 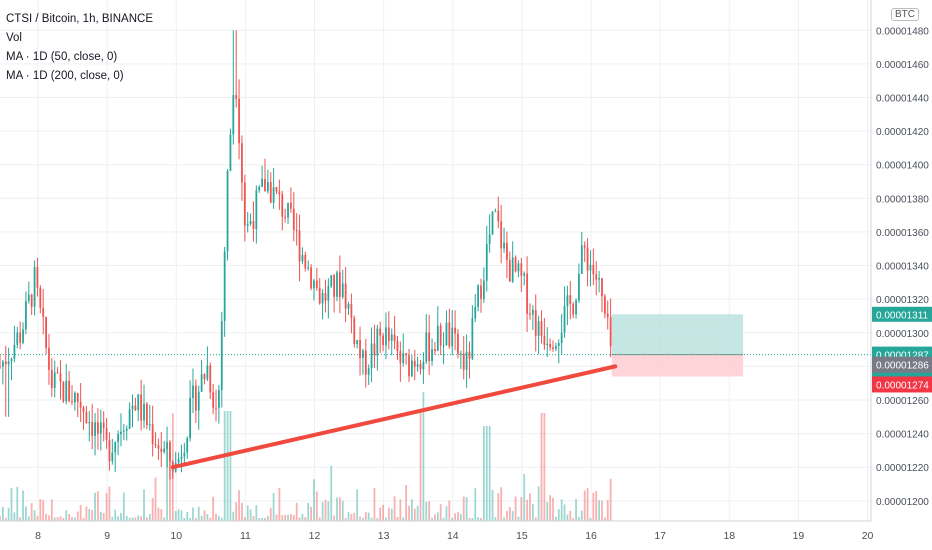 I want to click on currency-badge: BTC, so click(x=905, y=14).